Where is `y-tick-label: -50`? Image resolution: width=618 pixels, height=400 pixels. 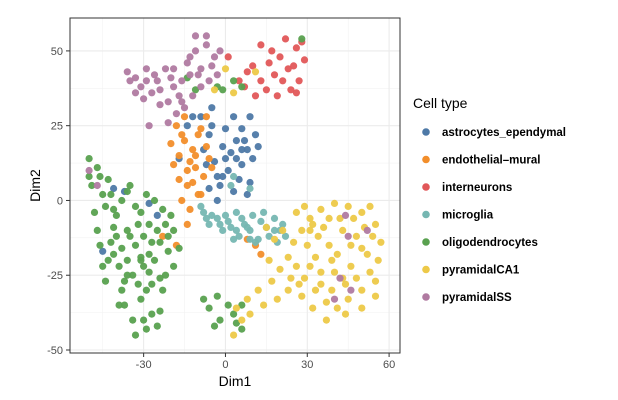 y-tick-label: -50 is located at coordinates (55, 351).